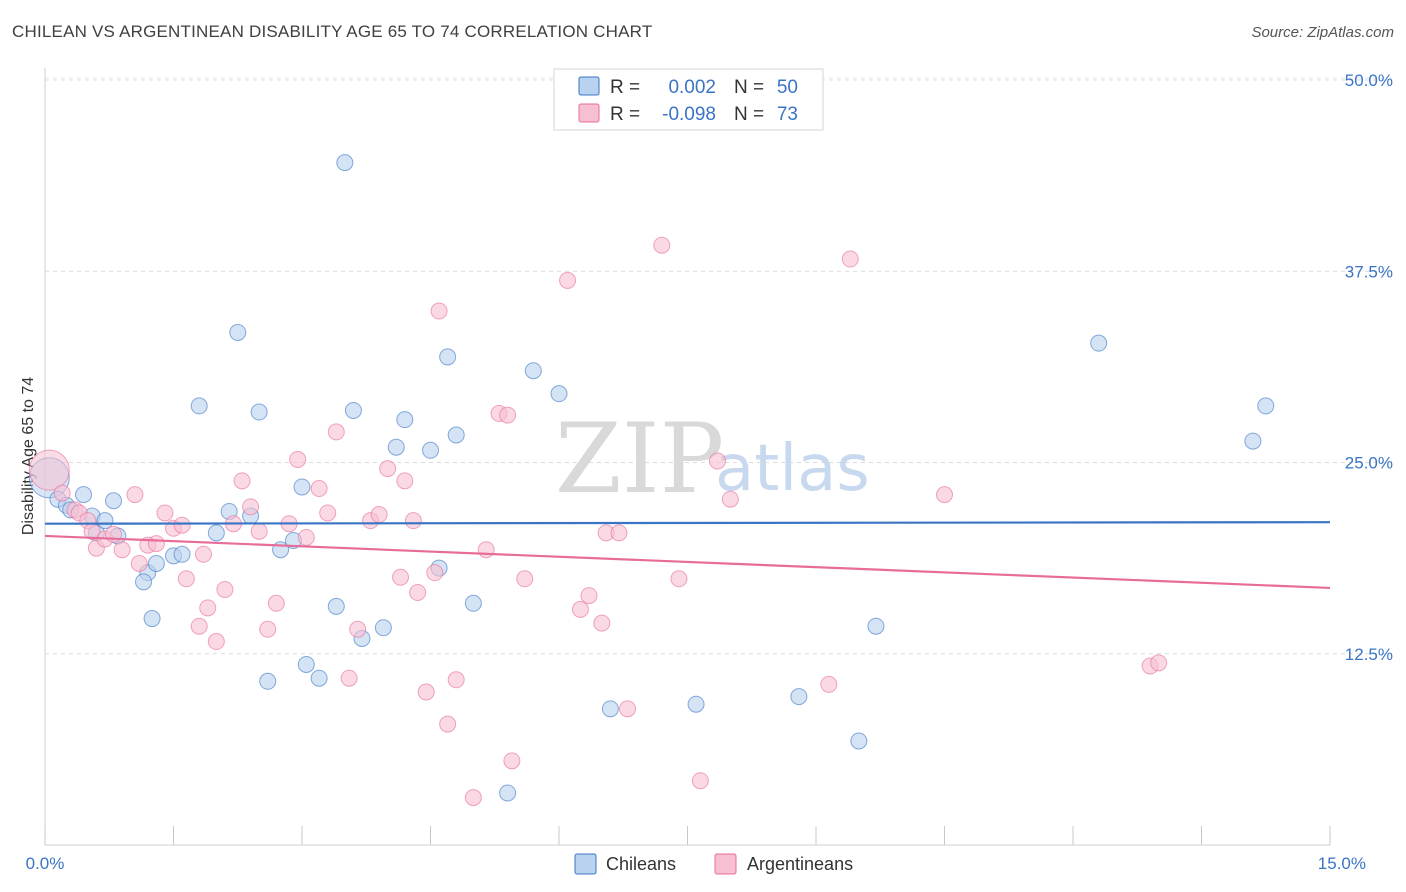 Image resolution: width=1406 pixels, height=892 pixels. Describe the element at coordinates (687, 562) in the screenshot. I see `argentineans-trend-line` at that location.